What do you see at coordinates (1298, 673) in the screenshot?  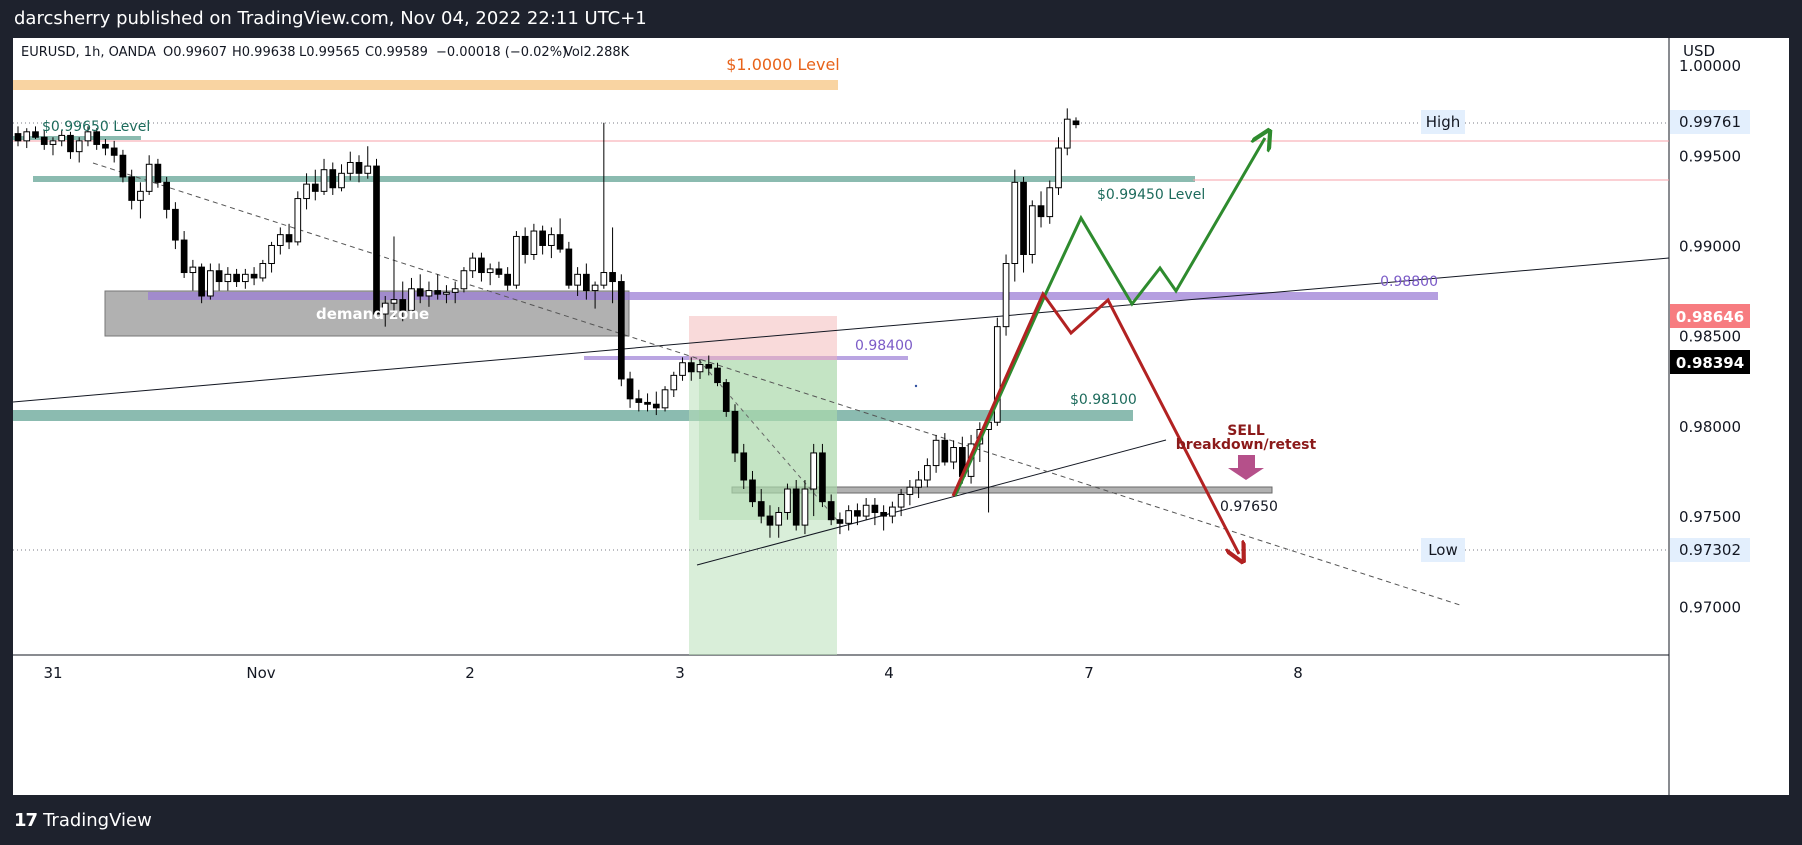 I see `x-tick-label: 8` at bounding box center [1298, 673].